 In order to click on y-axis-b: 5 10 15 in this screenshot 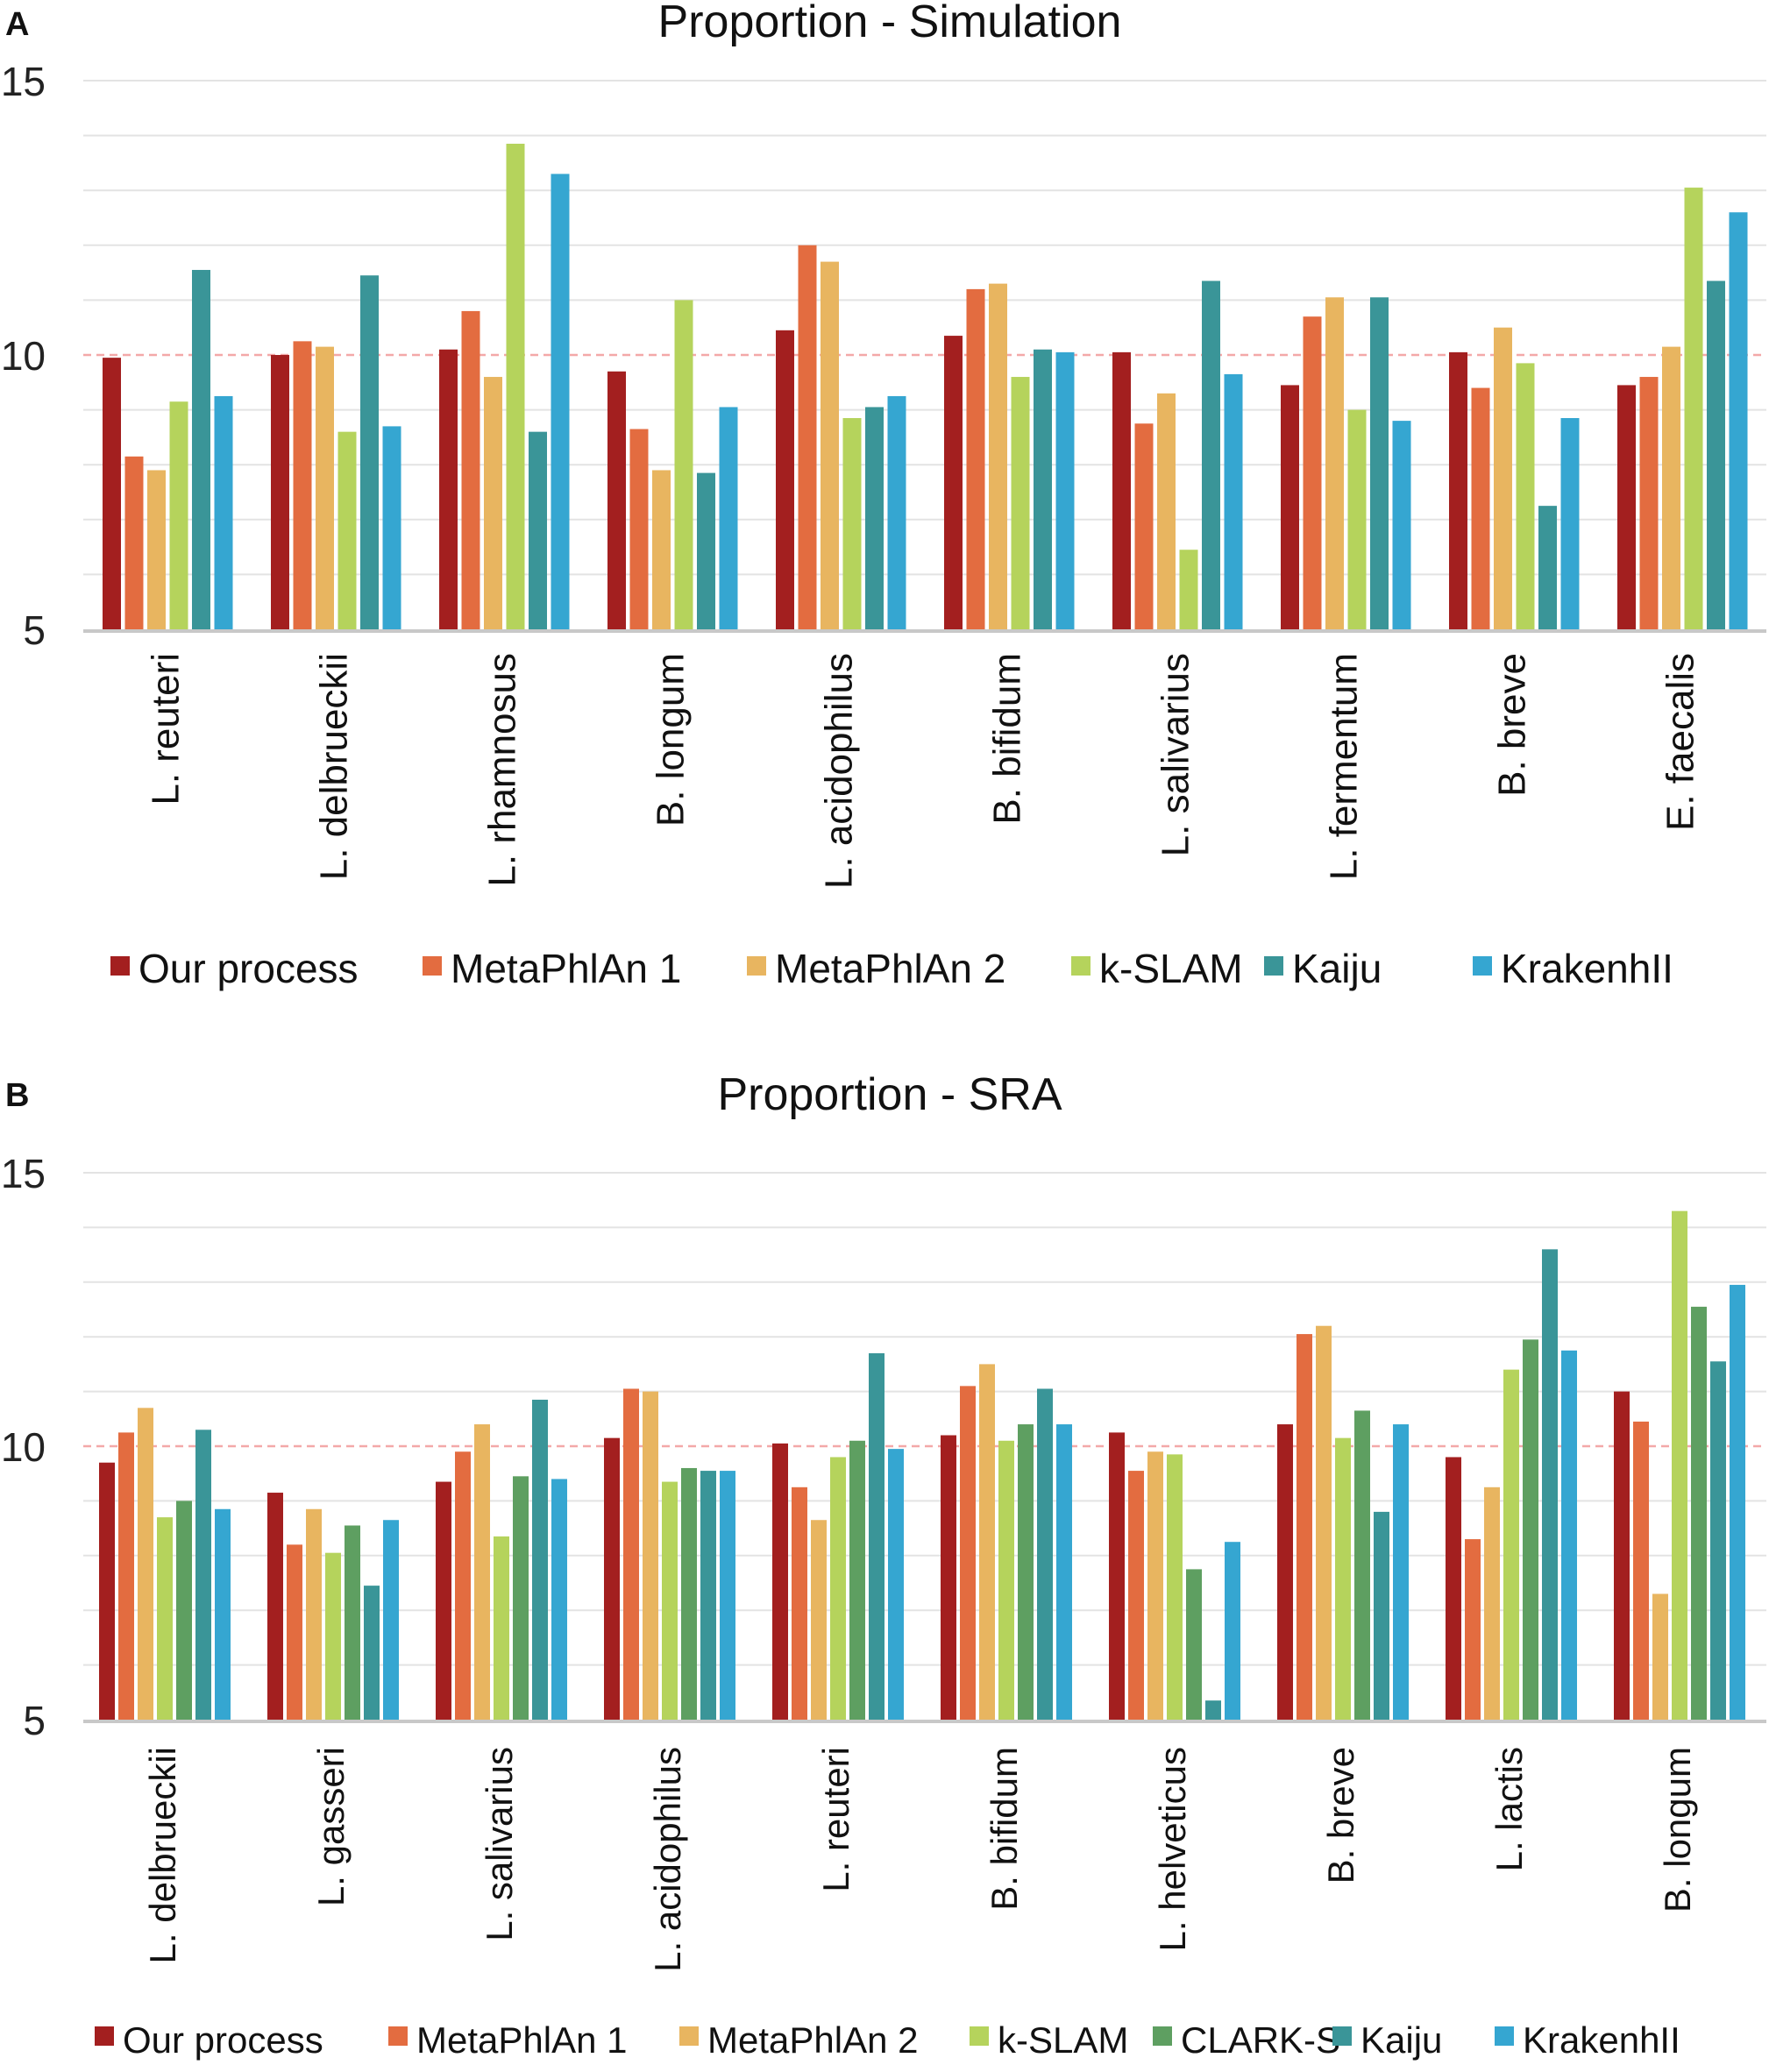, I will do `click(23, 1447)`.